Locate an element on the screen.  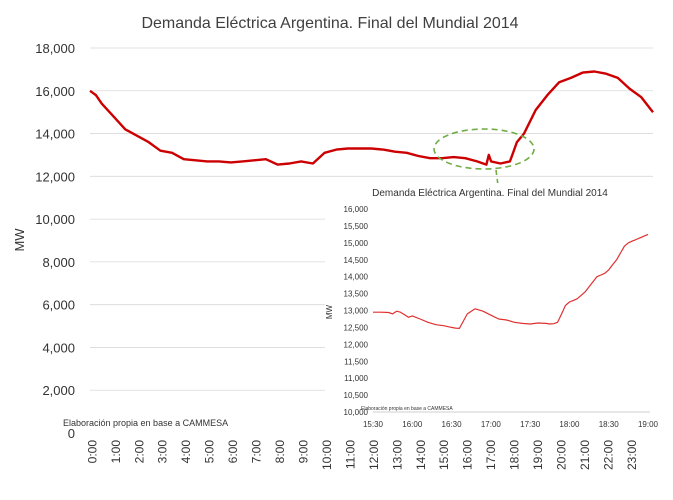
main-x-tick-label: 14:00 is located at coordinates (421, 455).